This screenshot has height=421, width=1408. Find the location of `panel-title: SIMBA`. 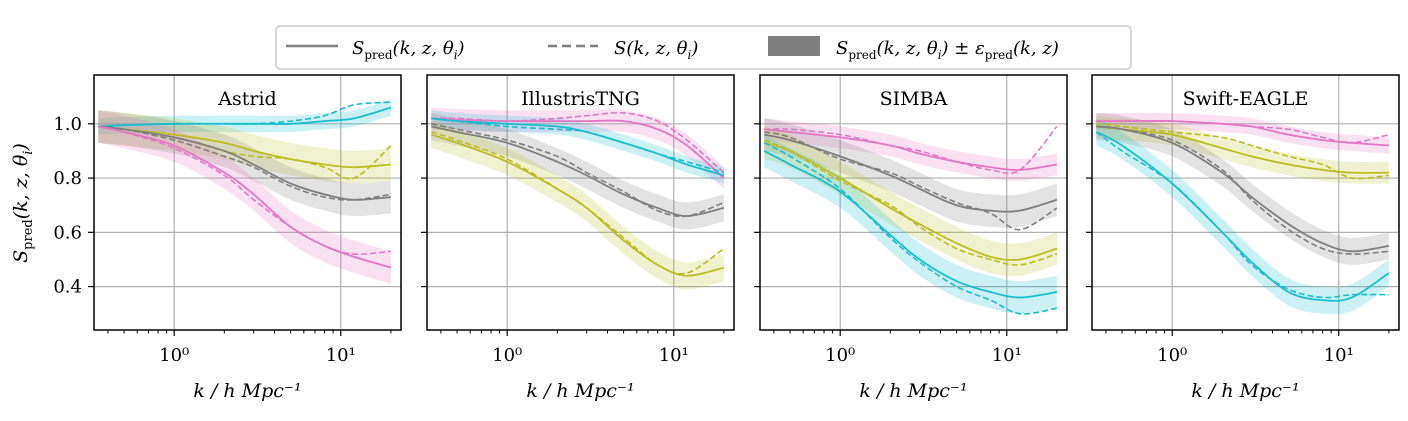

panel-title: SIMBA is located at coordinates (914, 99).